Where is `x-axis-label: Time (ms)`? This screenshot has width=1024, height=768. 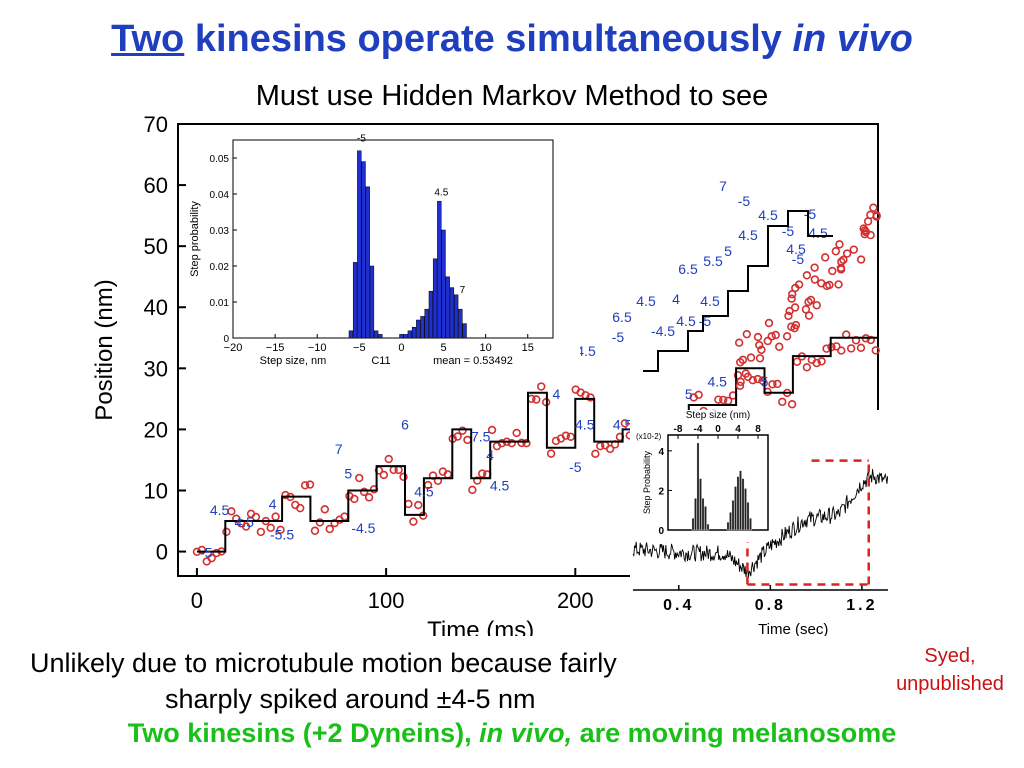 x-axis-label: Time (ms) is located at coordinates (480, 626).